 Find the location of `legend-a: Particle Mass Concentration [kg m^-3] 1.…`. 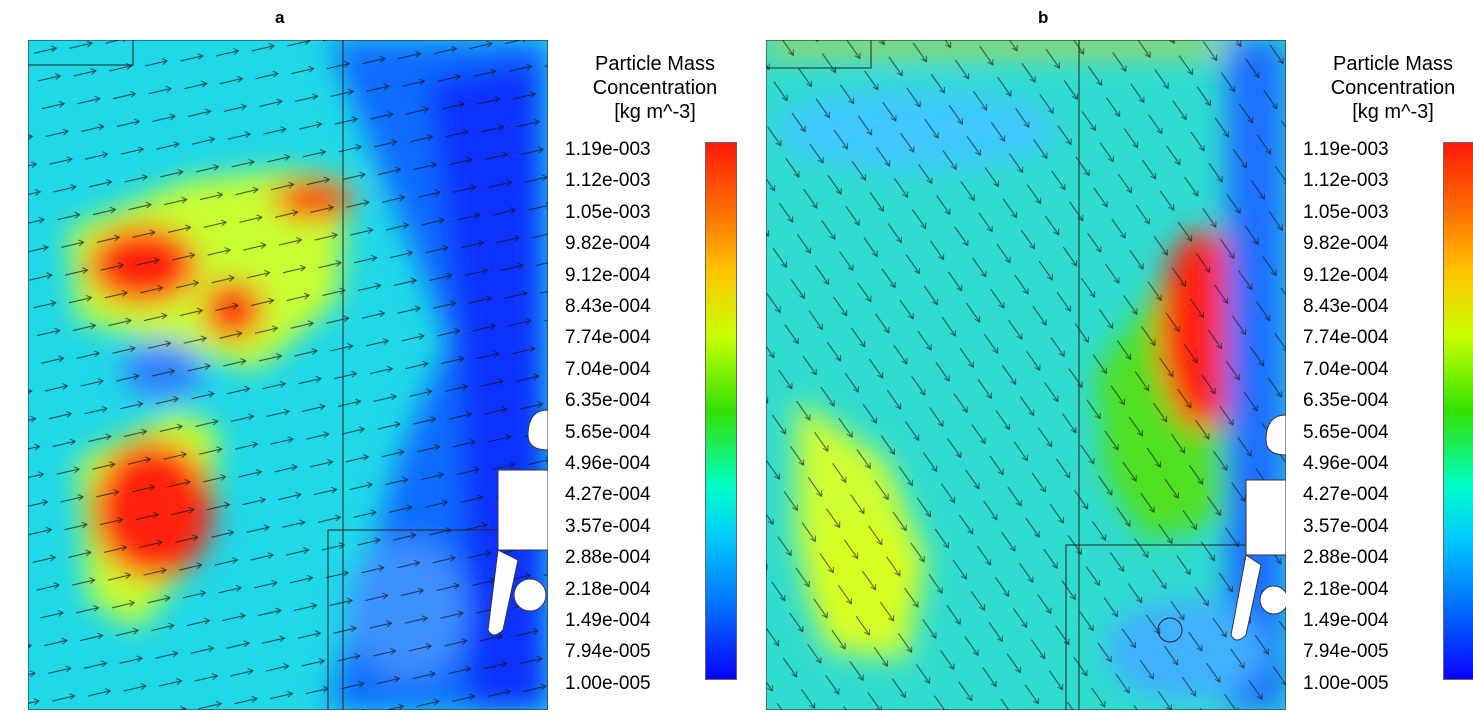

legend-a: Particle Mass Concentration [kg m^-3] 1.… is located at coordinates (655, 373).